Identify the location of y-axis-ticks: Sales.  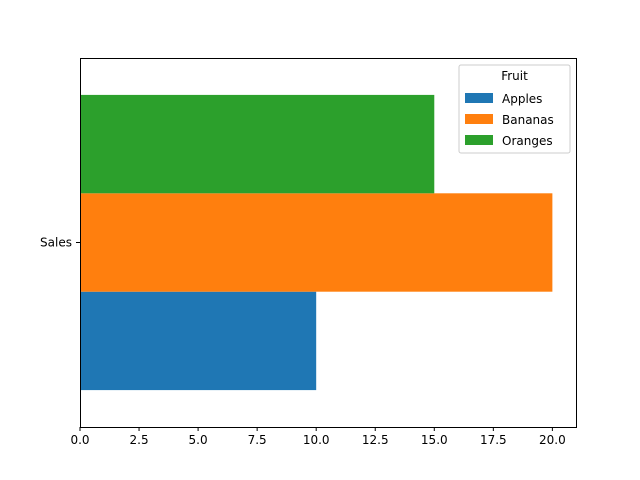
(60, 243).